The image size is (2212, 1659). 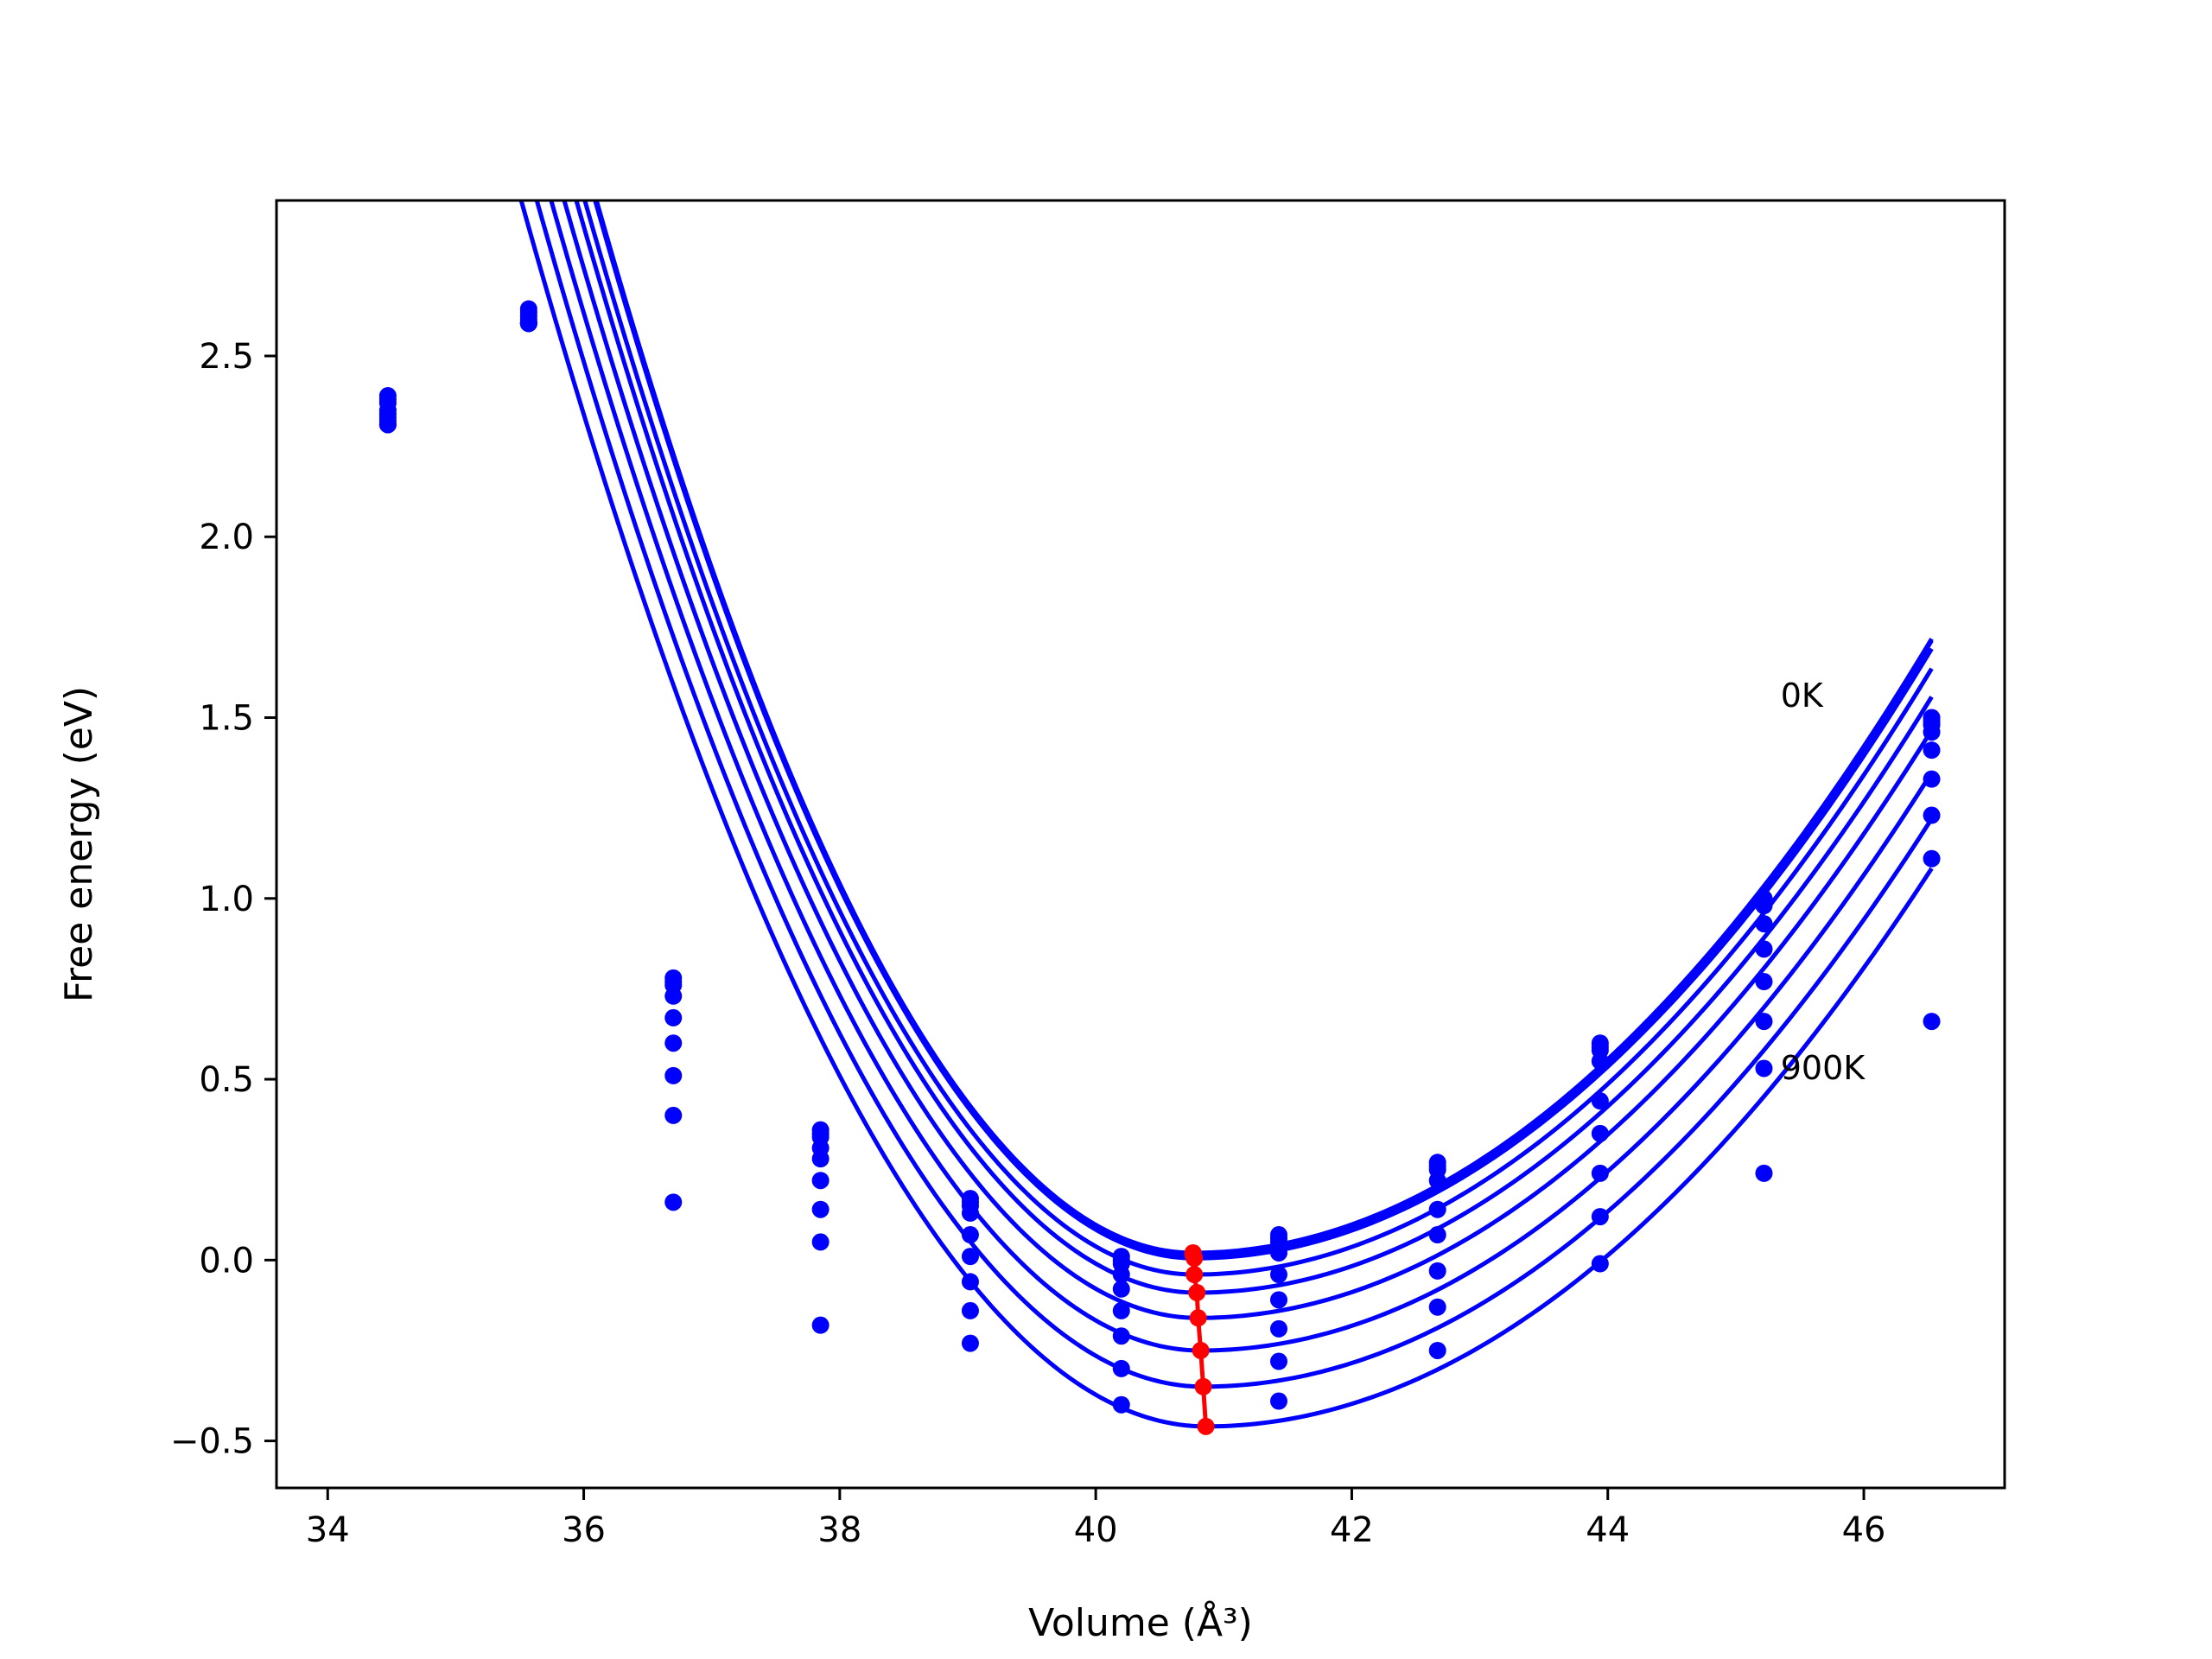 I want to click on x-tick-label: 40, so click(x=1096, y=1530).